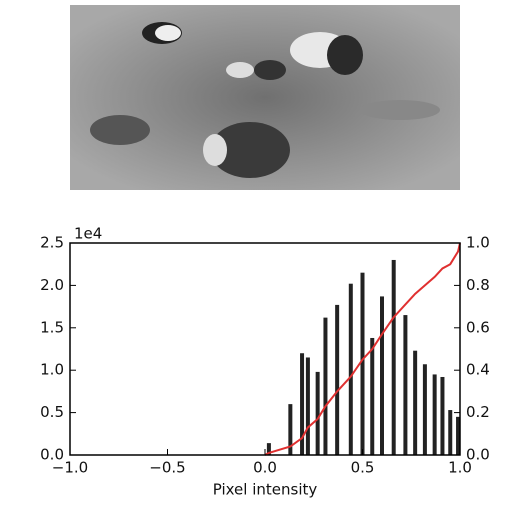 The image size is (517, 505). I want to click on x-tick-label: 1.0, so click(460, 468).